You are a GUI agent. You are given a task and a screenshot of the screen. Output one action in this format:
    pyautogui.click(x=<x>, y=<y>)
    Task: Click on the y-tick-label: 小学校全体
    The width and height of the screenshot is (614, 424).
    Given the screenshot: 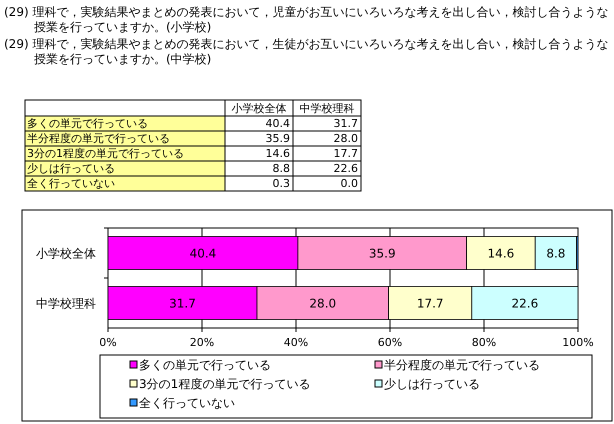 What is the action you would take?
    pyautogui.click(x=66, y=253)
    